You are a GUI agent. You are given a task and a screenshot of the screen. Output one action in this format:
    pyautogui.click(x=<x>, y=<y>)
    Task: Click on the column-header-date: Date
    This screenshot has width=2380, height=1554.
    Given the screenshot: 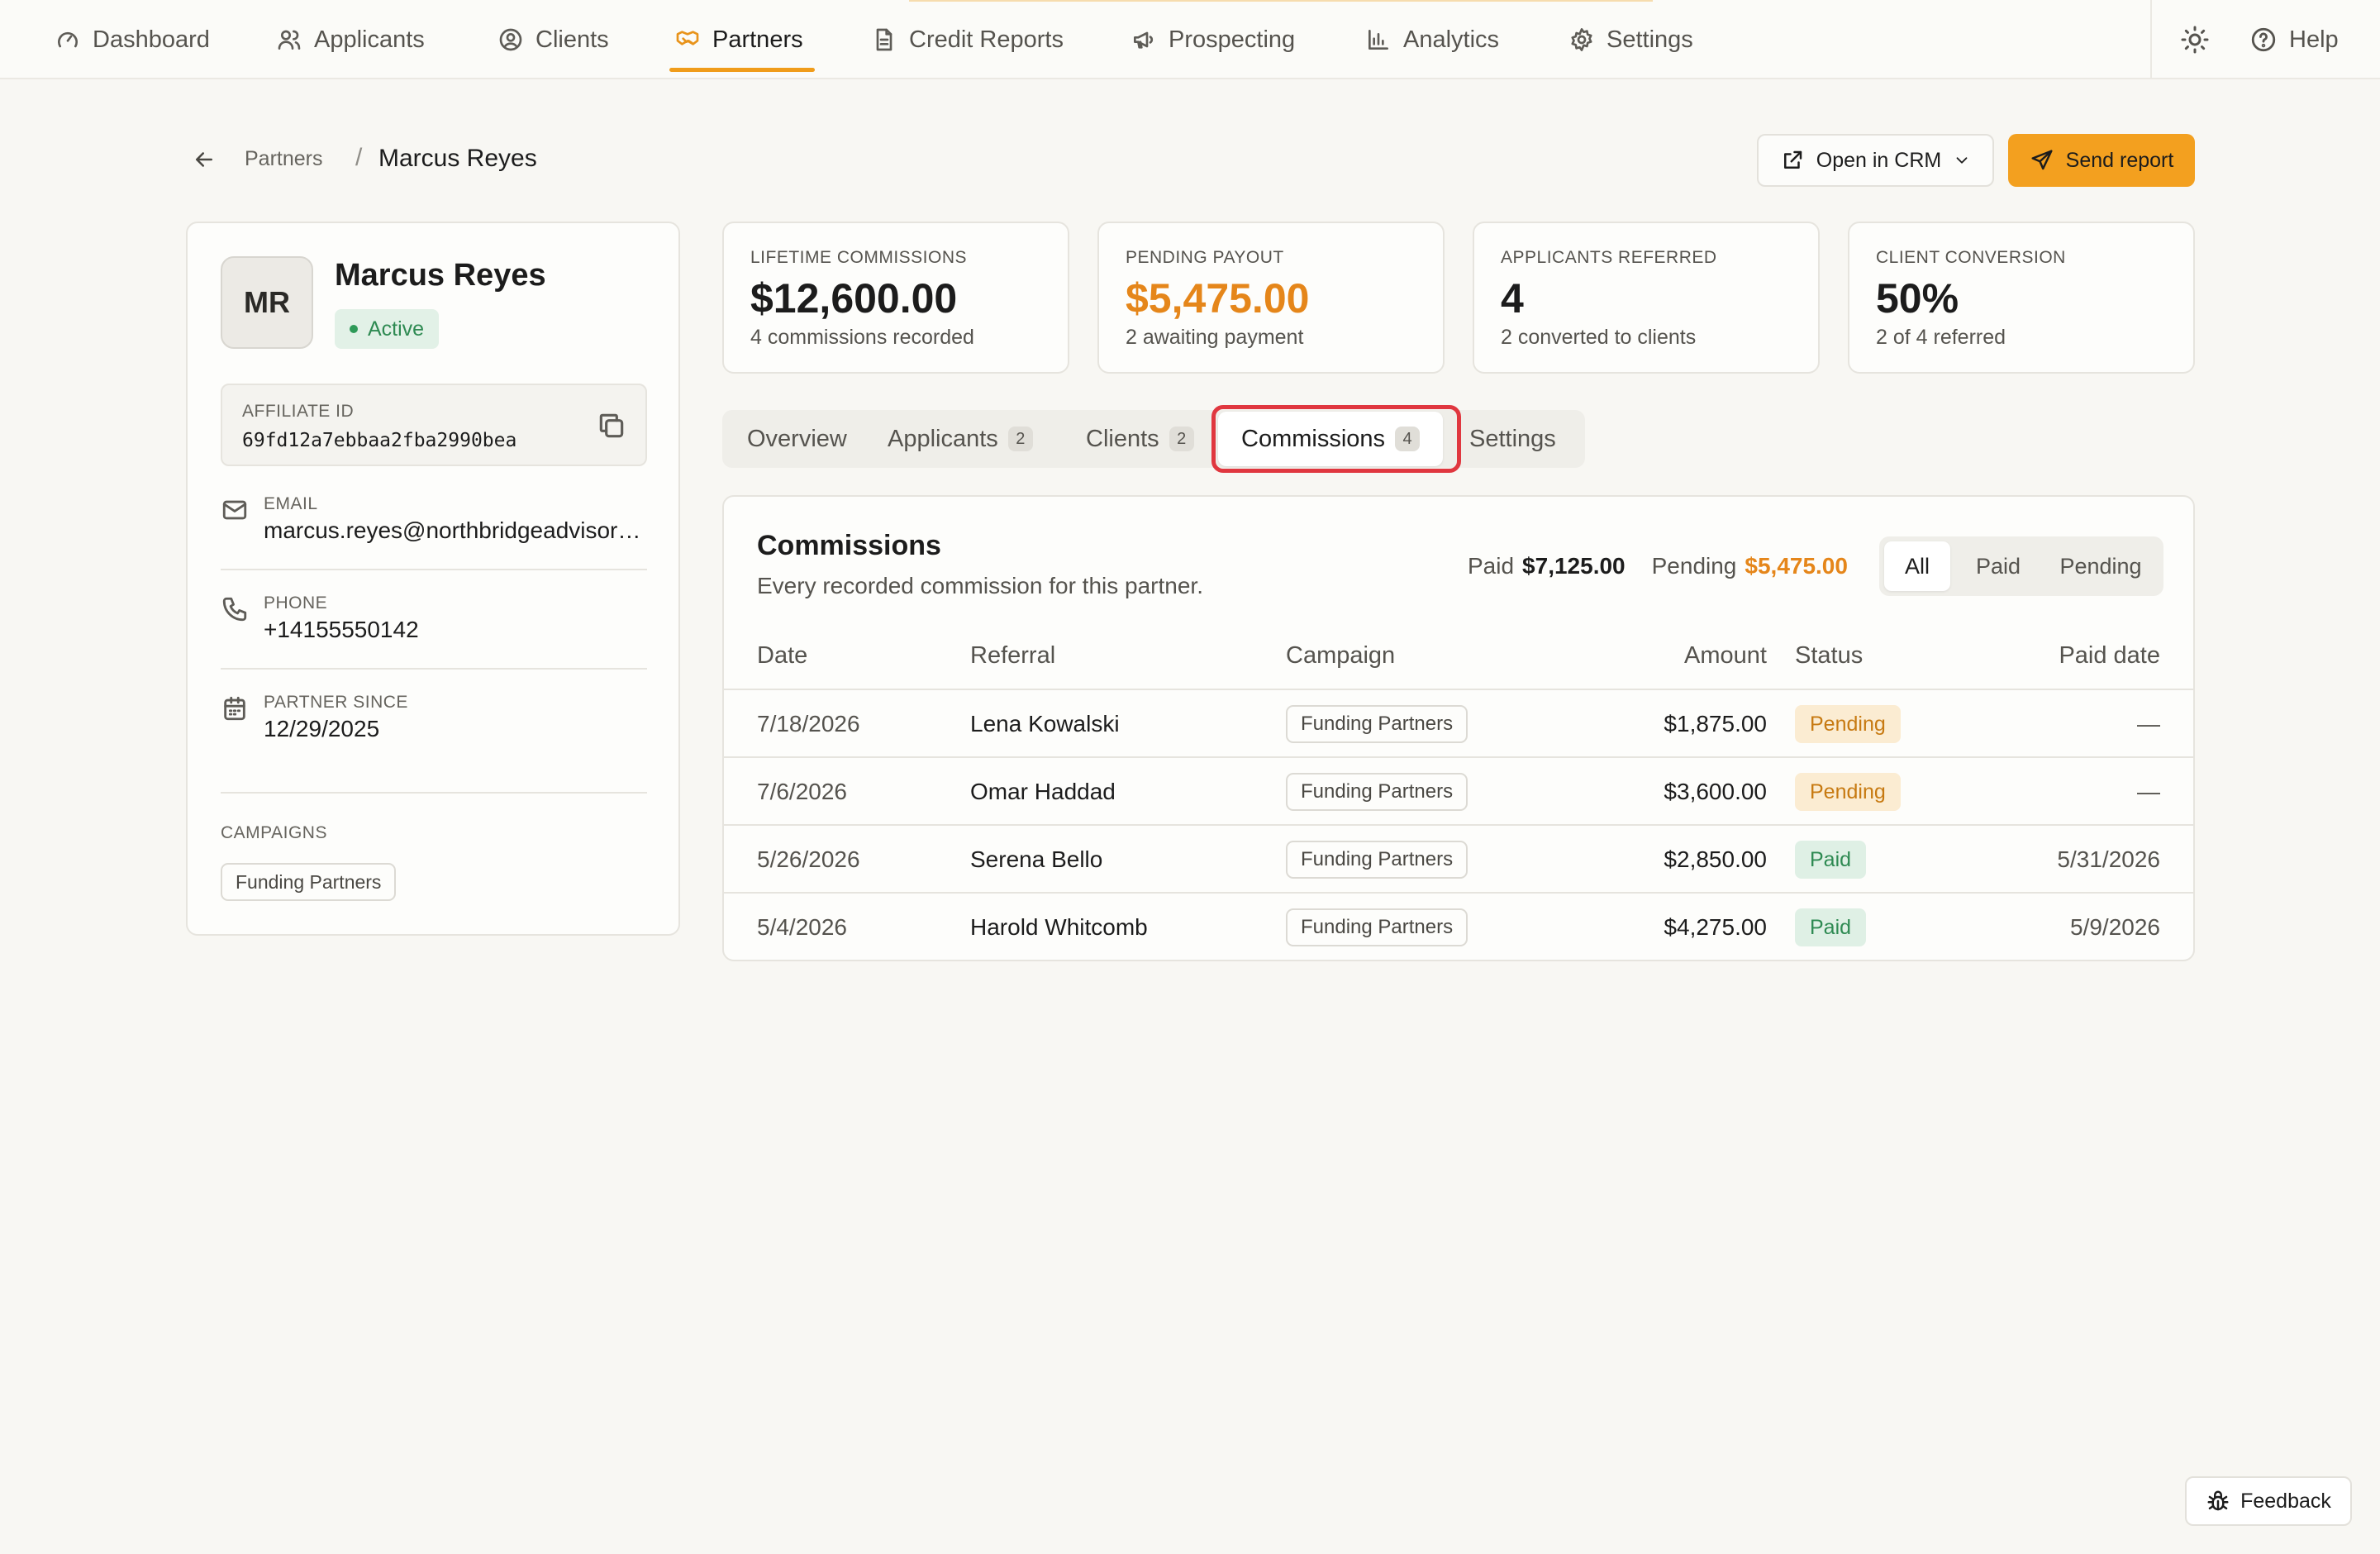 What is the action you would take?
    pyautogui.click(x=782, y=655)
    